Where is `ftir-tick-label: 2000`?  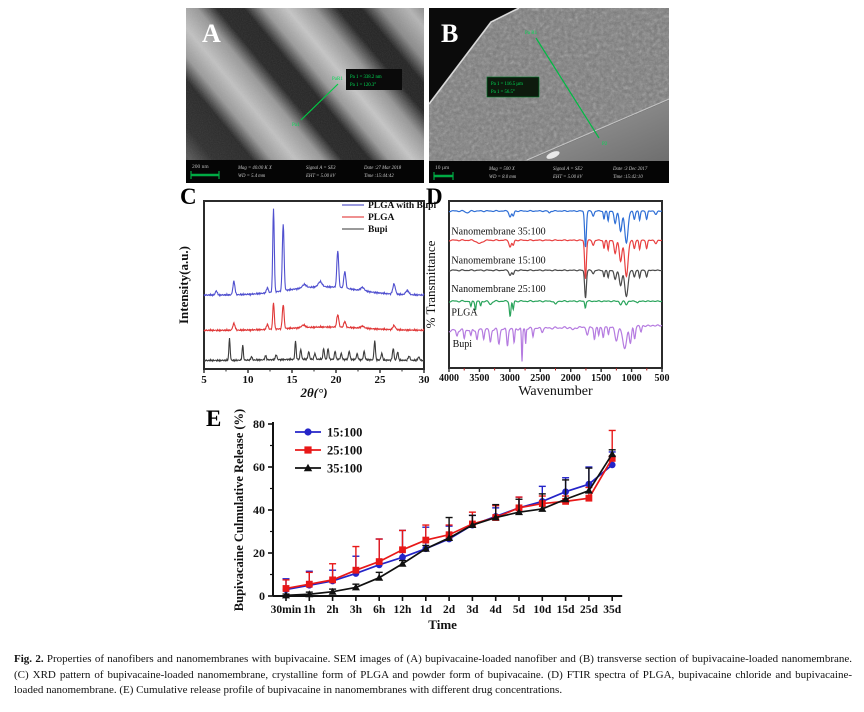 ftir-tick-label: 2000 is located at coordinates (571, 378).